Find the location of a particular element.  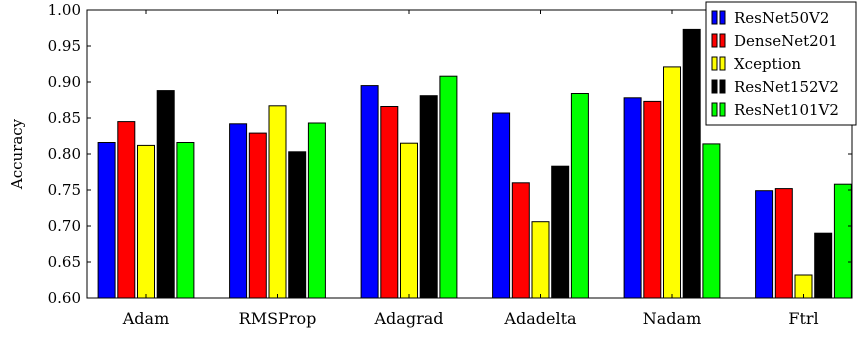

y-tick-label: 0.70 is located at coordinates (64, 226).